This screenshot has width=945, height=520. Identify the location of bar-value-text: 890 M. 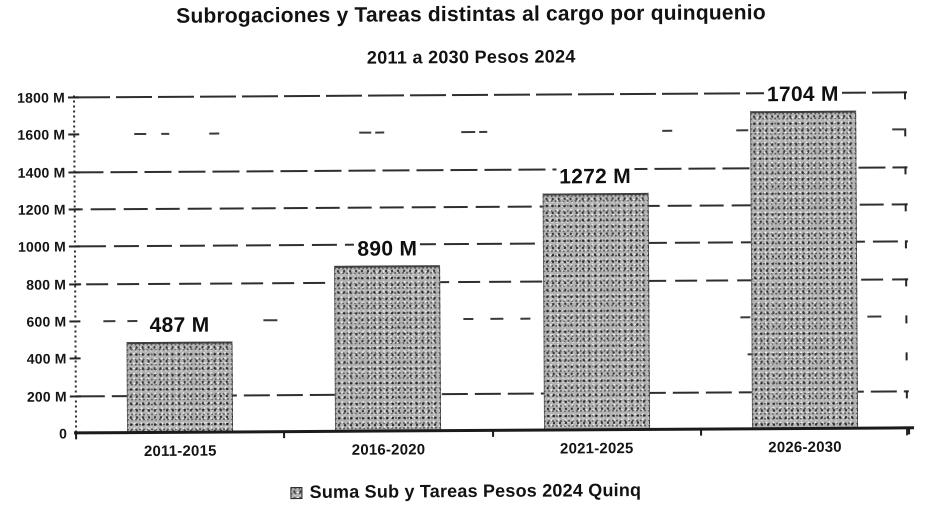
(387, 249).